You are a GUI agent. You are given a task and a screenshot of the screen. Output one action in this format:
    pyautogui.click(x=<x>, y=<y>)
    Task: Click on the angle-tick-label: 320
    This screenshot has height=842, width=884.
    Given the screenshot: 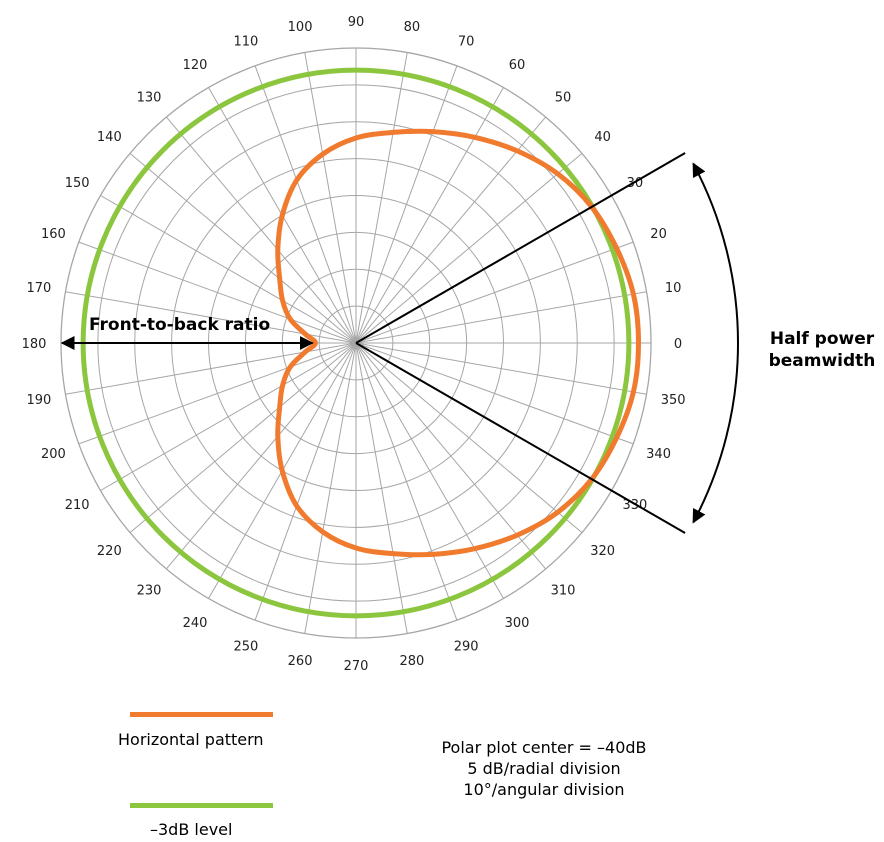 What is the action you would take?
    pyautogui.click(x=602, y=551)
    